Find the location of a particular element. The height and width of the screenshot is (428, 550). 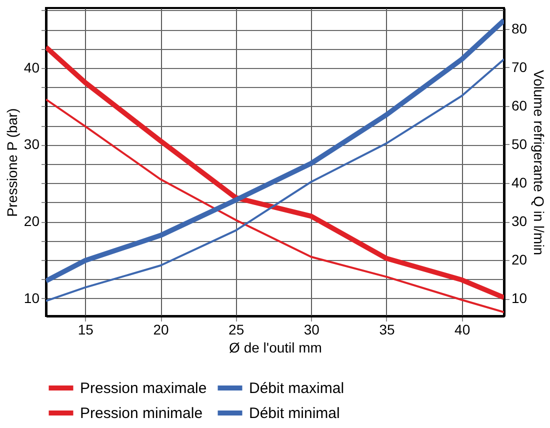

y2-tick-label: 20 is located at coordinates (520, 260).